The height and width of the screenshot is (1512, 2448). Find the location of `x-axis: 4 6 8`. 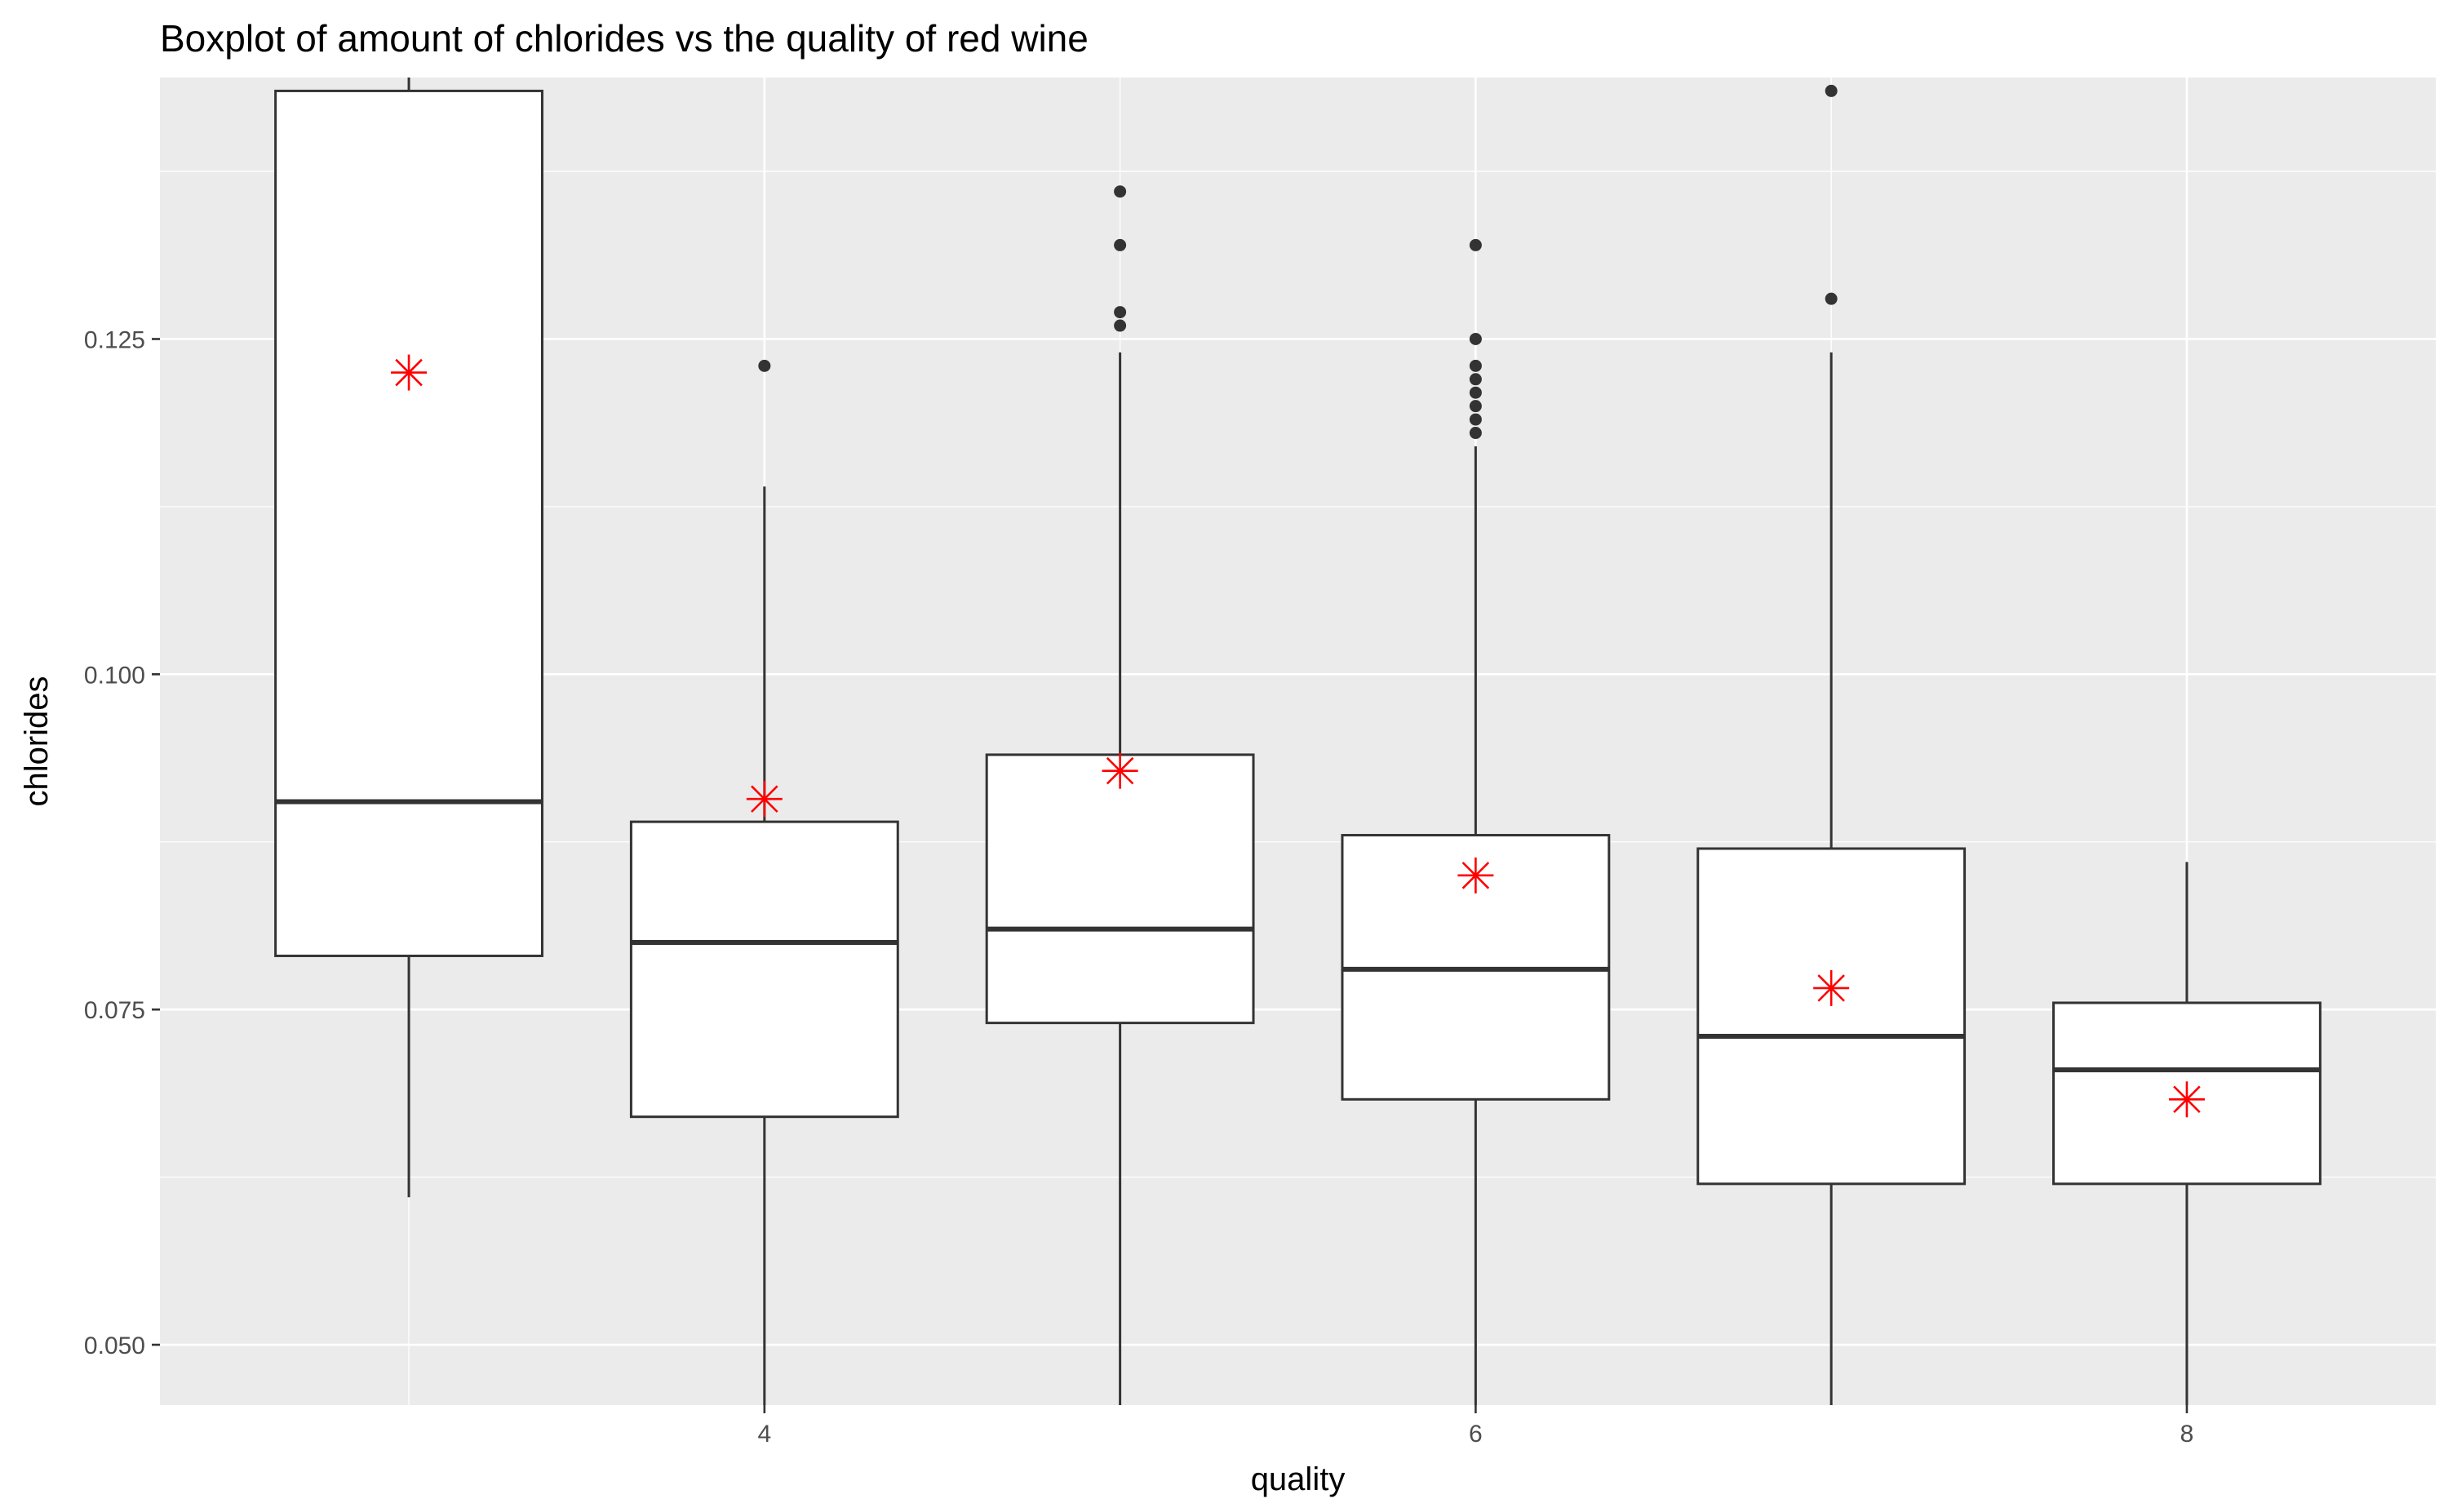

x-axis: 4 6 8 is located at coordinates (1475, 1426).